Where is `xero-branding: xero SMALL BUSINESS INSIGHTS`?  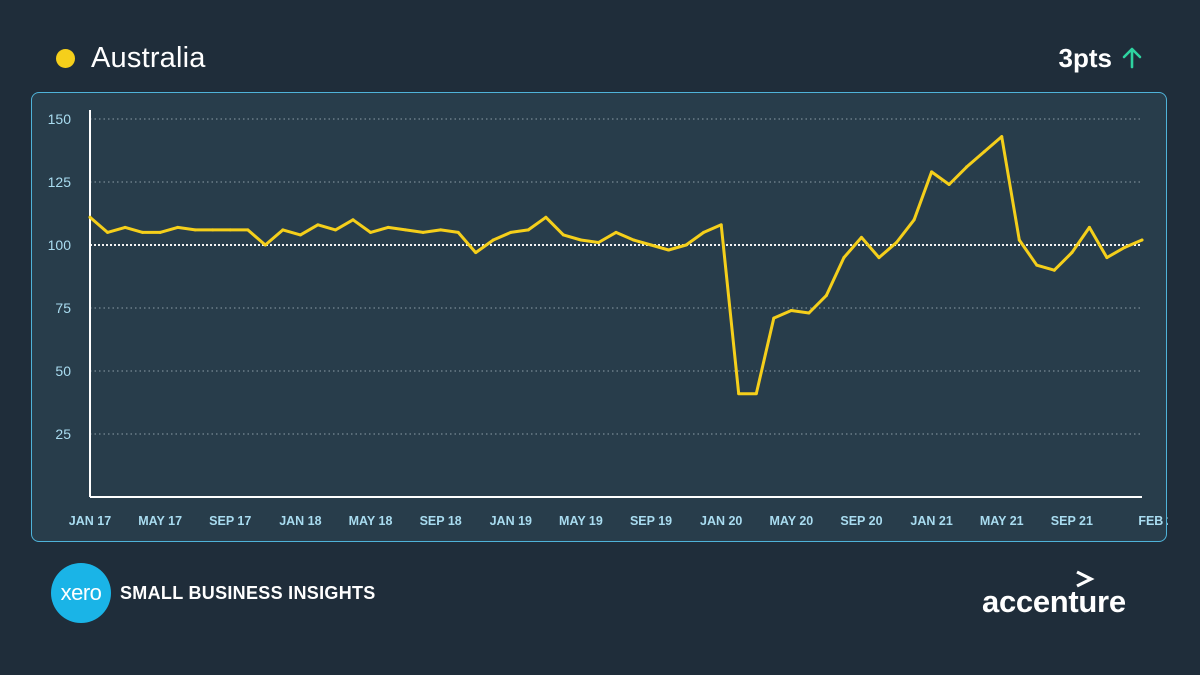 xero-branding: xero SMALL BUSINESS INSIGHTS is located at coordinates (213, 593).